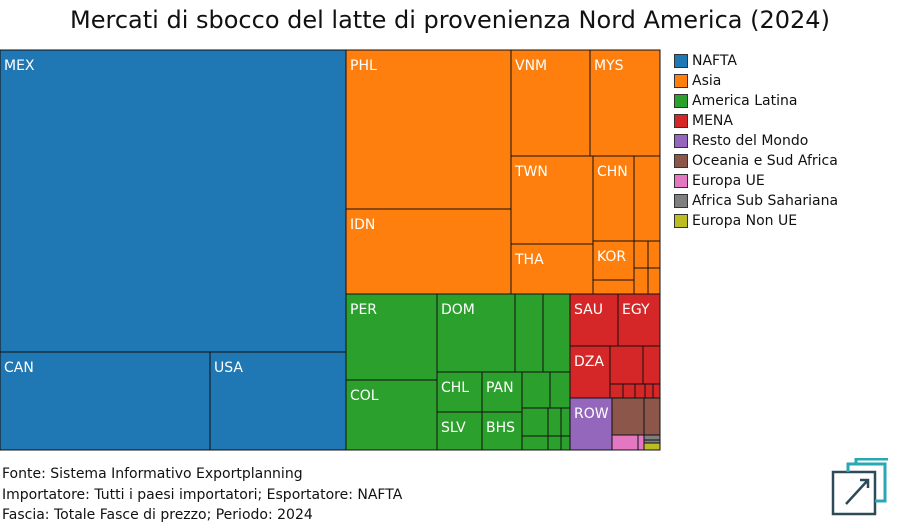 This screenshot has width=900, height=530. I want to click on cell-label-kor: KOR, so click(611, 257).